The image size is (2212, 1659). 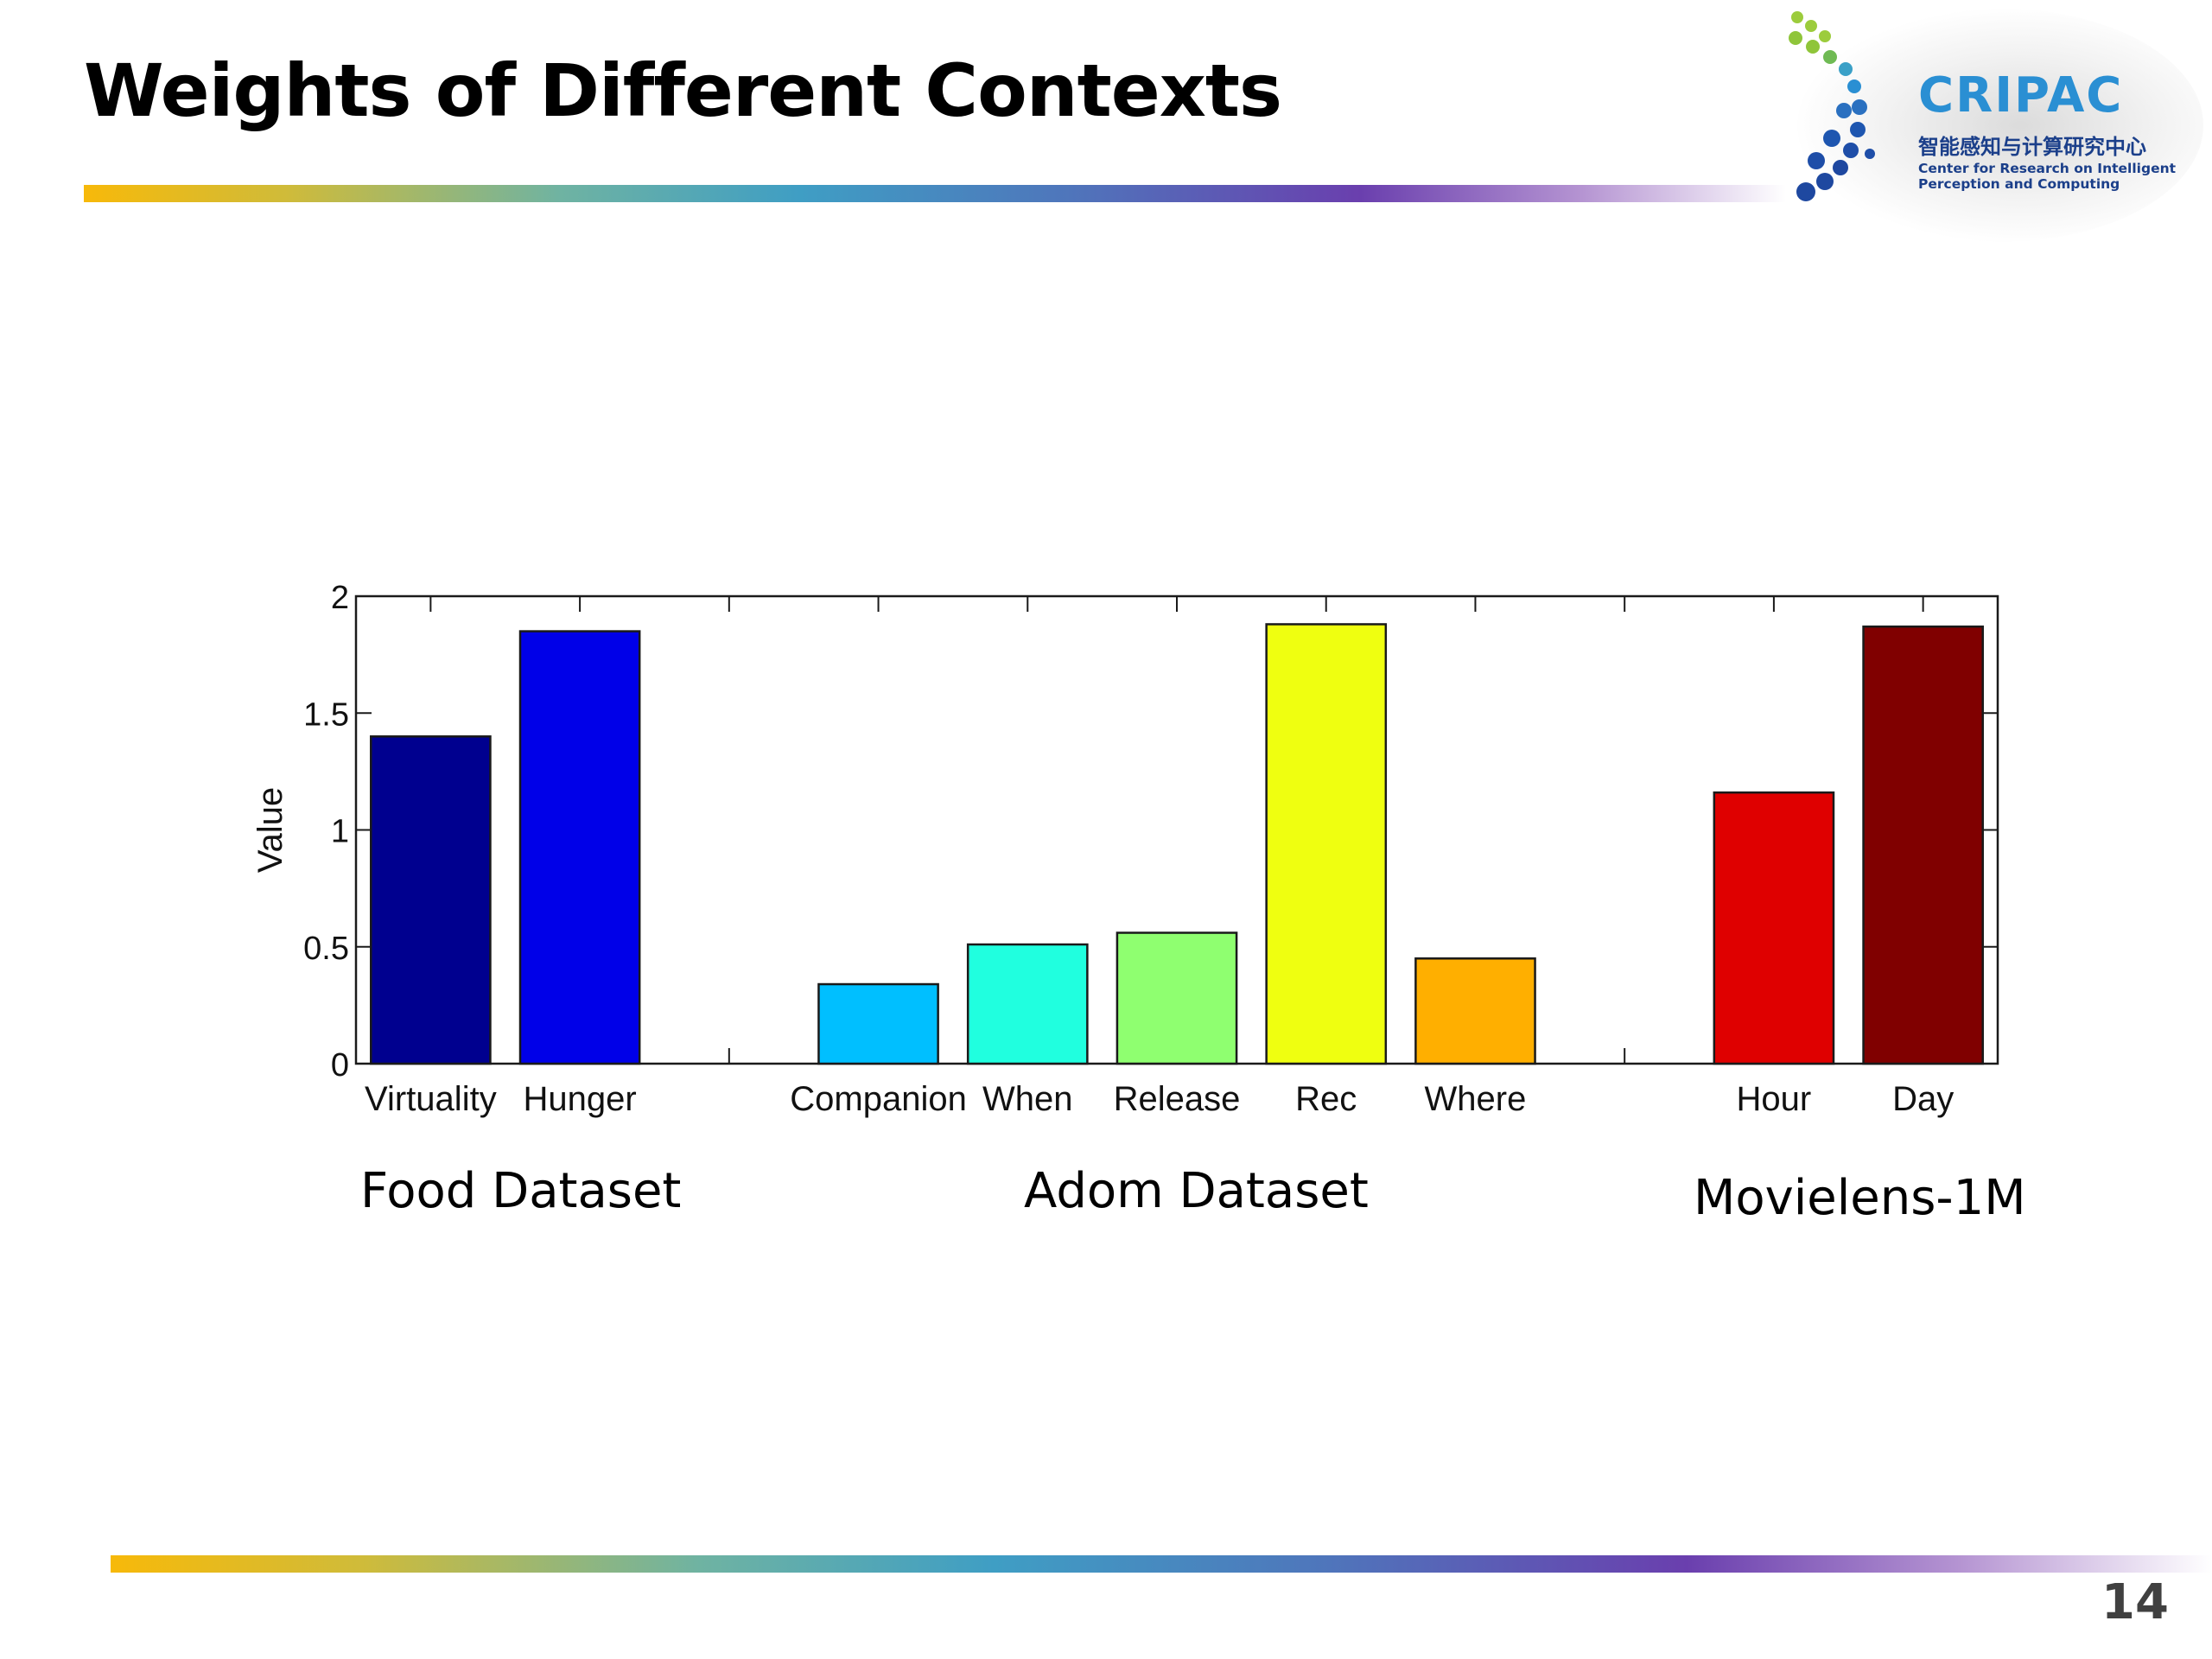 What do you see at coordinates (340, 598) in the screenshot?
I see `y-tick-label: 2` at bounding box center [340, 598].